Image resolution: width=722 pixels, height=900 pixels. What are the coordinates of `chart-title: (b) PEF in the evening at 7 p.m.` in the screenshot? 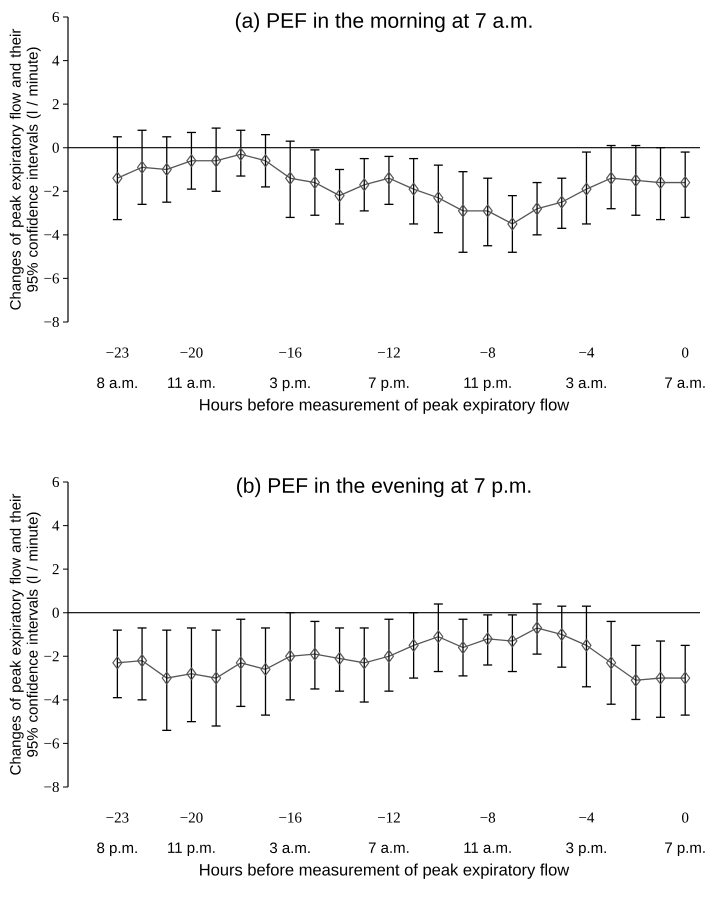 It's located at (383, 488).